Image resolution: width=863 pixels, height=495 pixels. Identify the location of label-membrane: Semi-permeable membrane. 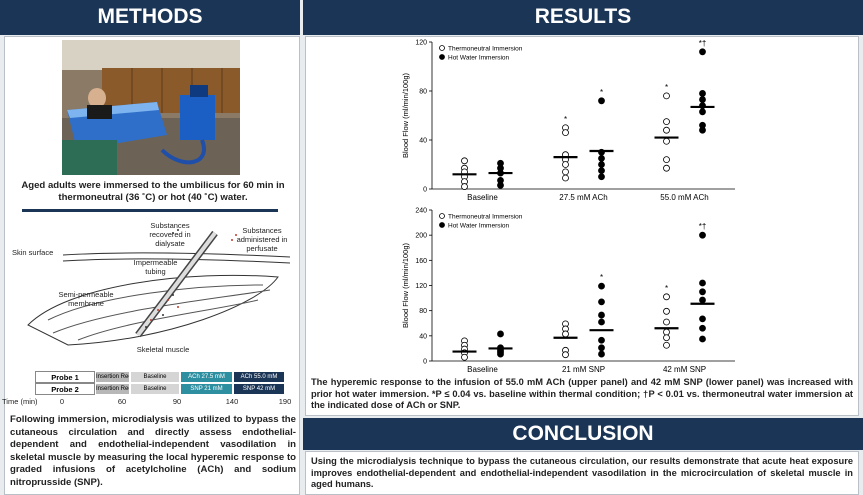
(86, 299).